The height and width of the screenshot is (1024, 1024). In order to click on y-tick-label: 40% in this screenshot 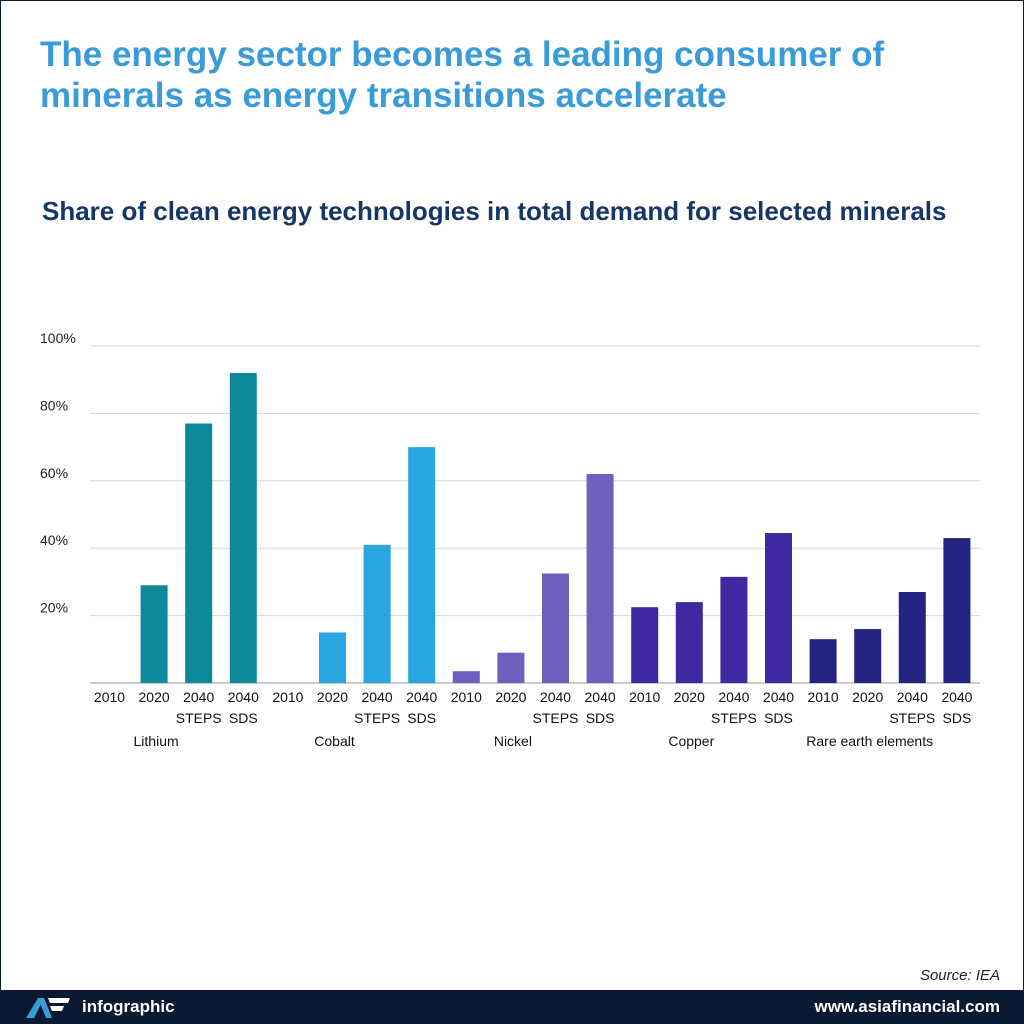, I will do `click(54, 540)`.